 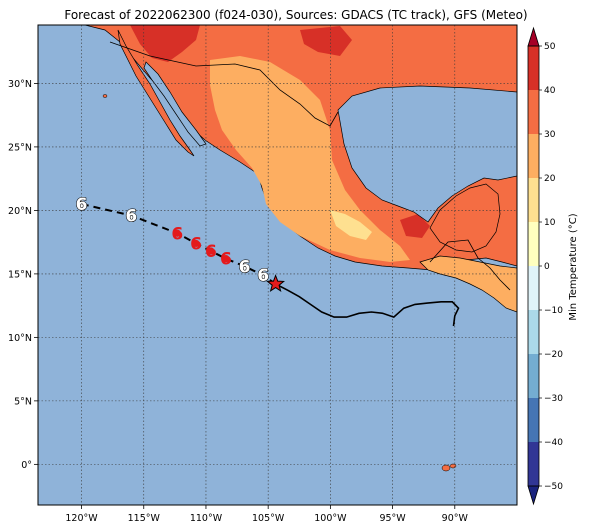 I want to click on latitude-ticks: 30°N 25°N 20°N 15°N 10°N 5°N 0°, so click(x=23, y=275).